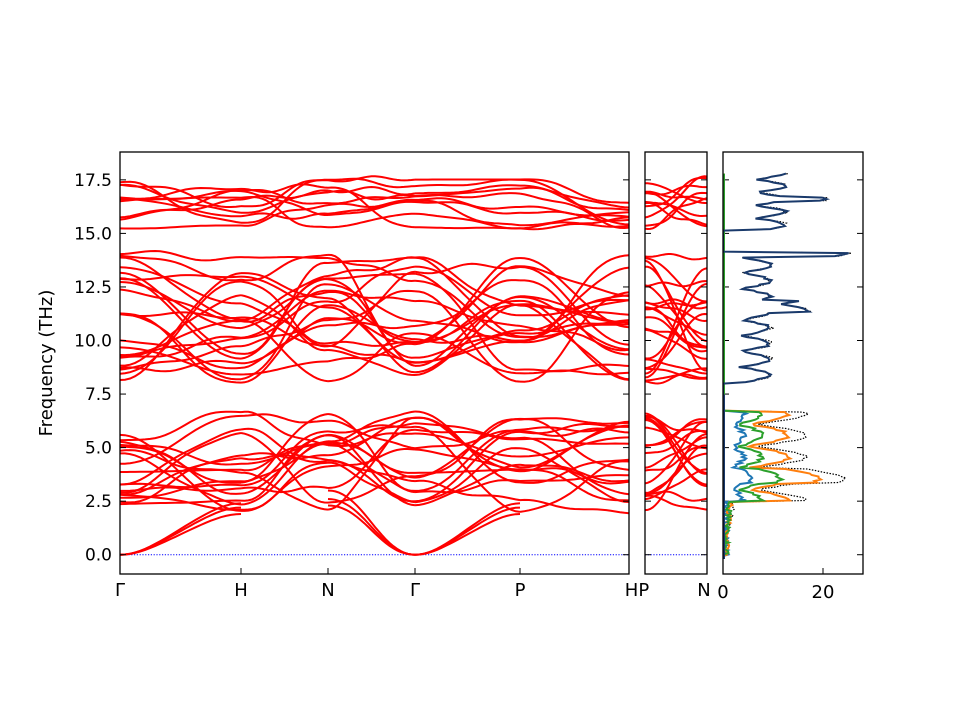 This screenshot has height=720, width=960. Describe the element at coordinates (98, 449) in the screenshot. I see `y-tick-label: 5.0` at that location.